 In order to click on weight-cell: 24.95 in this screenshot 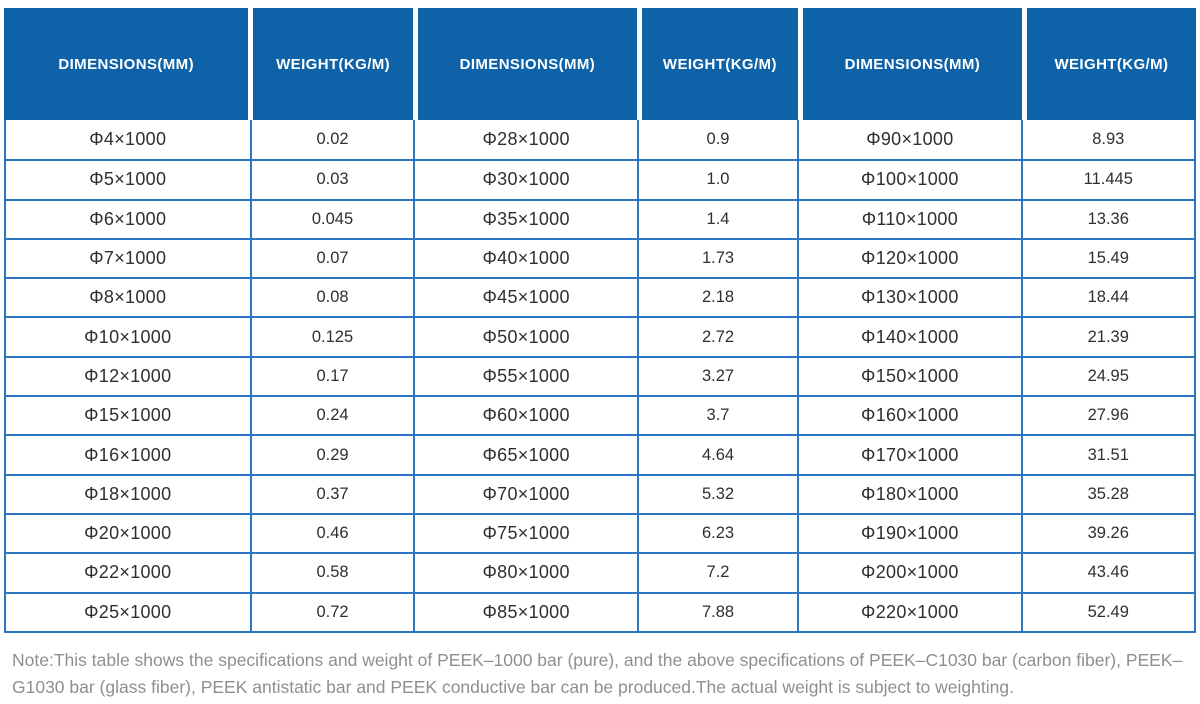, I will do `click(1107, 375)`.